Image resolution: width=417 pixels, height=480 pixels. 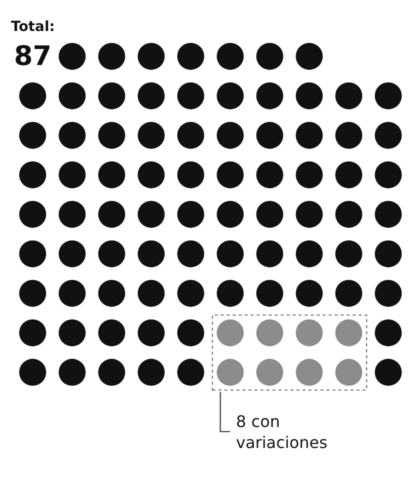 What do you see at coordinates (33, 56) in the screenshot?
I see `data-label: 87` at bounding box center [33, 56].